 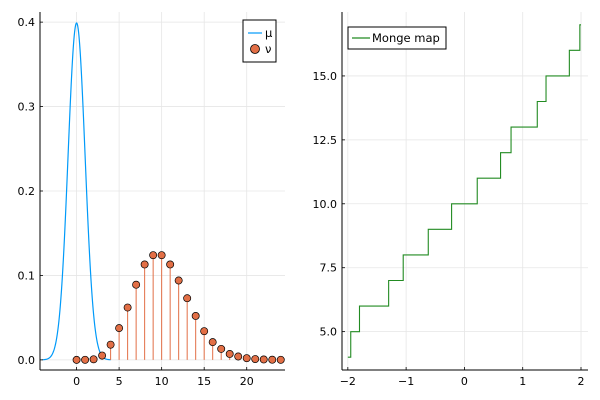 I want to click on monge-map-x-tick-label: 1, so click(x=522, y=381).